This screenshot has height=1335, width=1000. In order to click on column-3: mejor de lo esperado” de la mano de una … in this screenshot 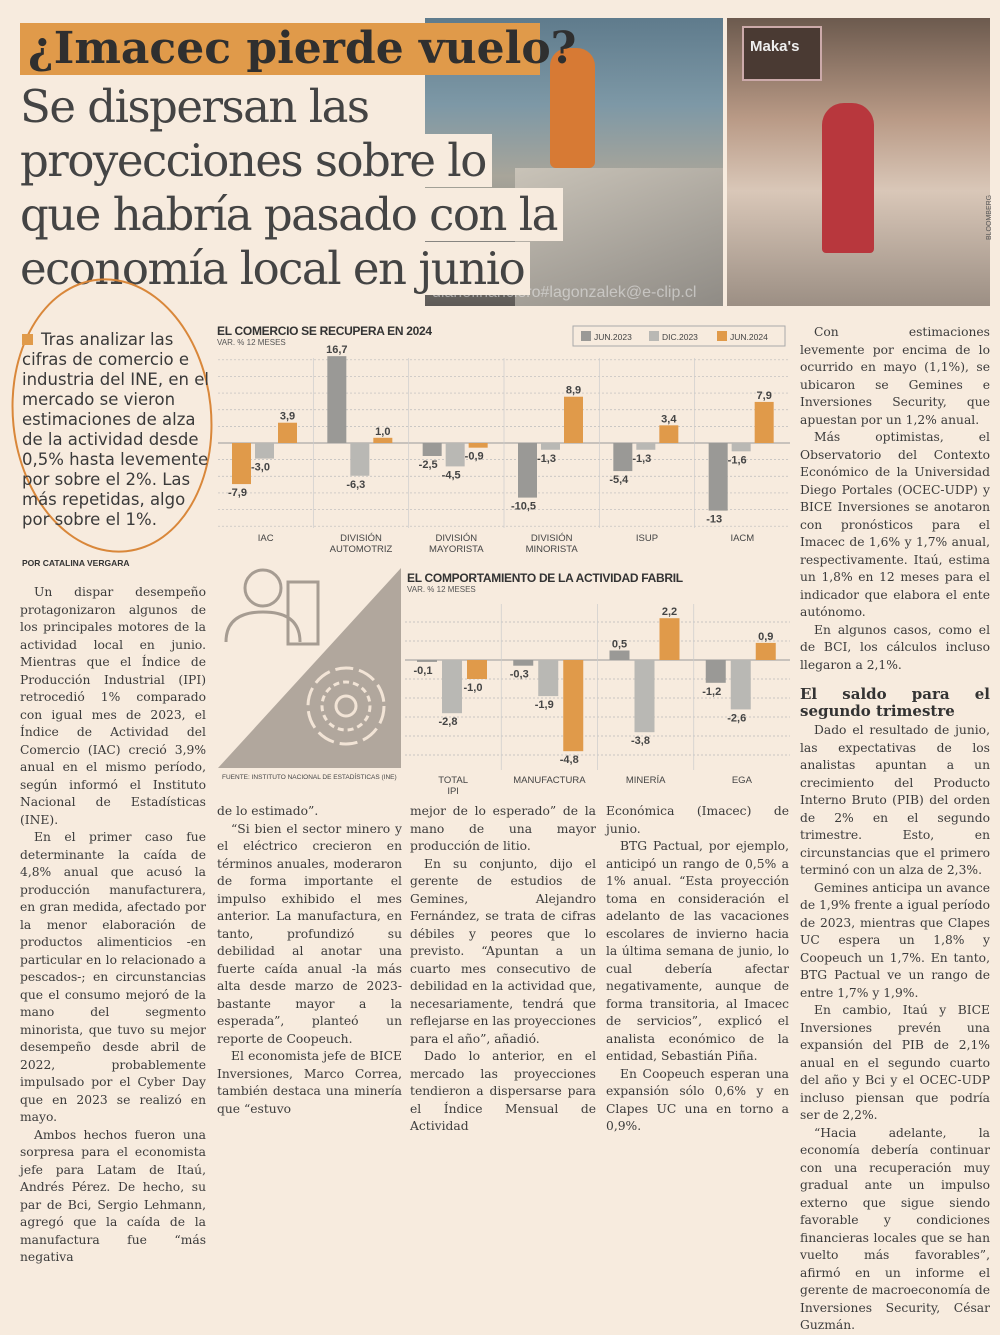, I will do `click(503, 969)`.